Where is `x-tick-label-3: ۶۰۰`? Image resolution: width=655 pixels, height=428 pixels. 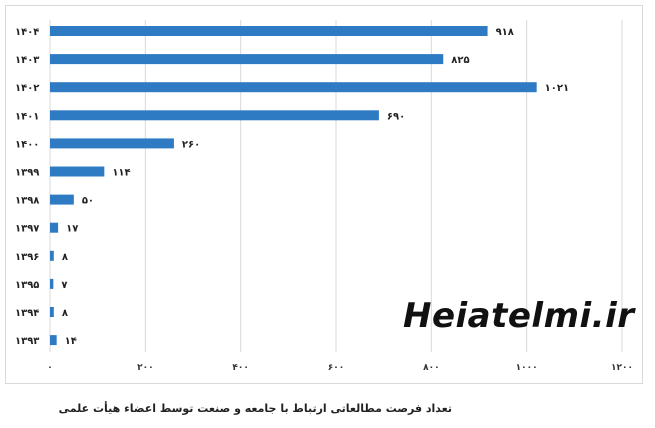 x-tick-label-3: ۶۰۰ is located at coordinates (336, 368).